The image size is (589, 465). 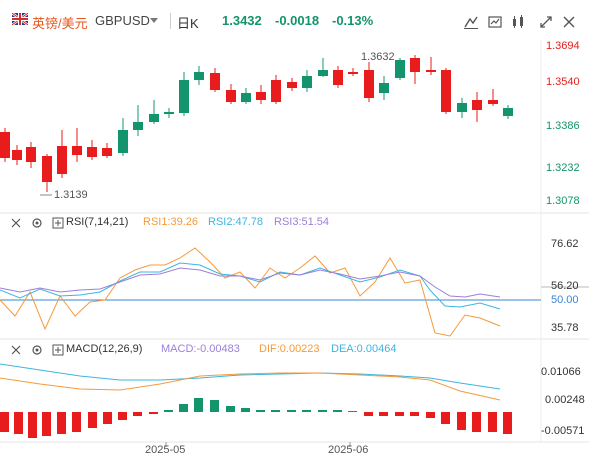 I want to click on fullscreen-icon, so click(x=546, y=22).